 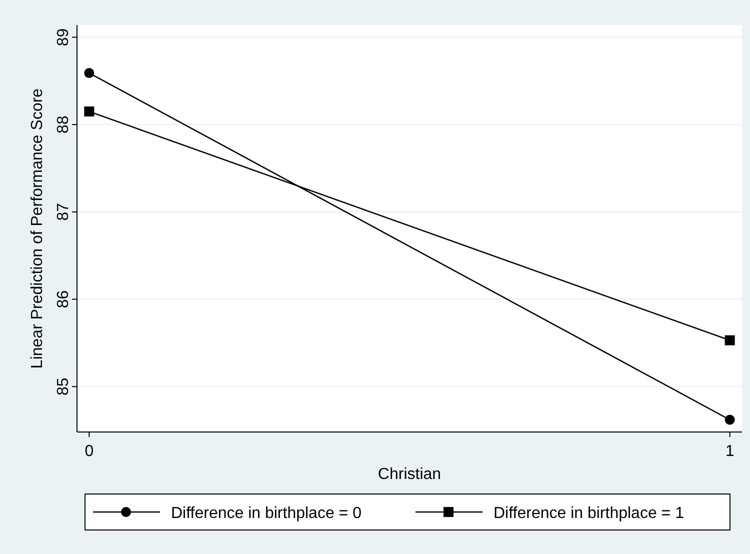 What do you see at coordinates (63, 37) in the screenshot?
I see `y-tick-label: 89` at bounding box center [63, 37].